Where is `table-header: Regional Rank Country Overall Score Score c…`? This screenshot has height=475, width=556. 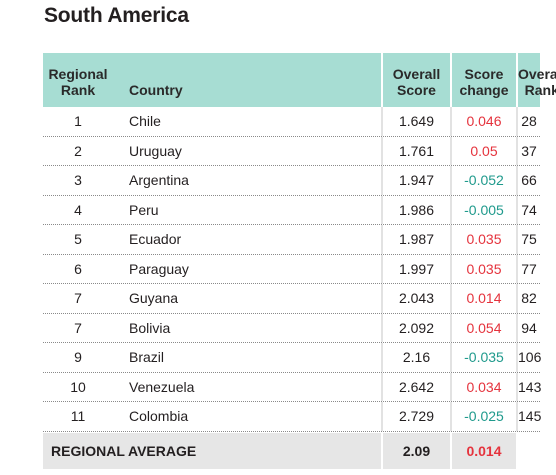 table-header: Regional Rank Country Overall Score Score c… is located at coordinates (299, 80).